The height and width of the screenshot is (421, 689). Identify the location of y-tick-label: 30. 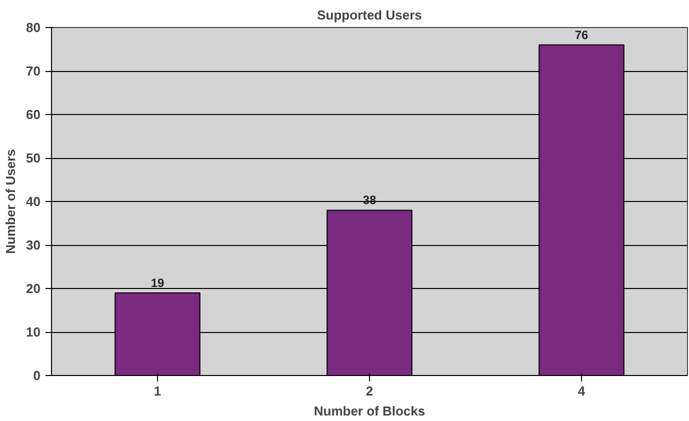
(33, 245).